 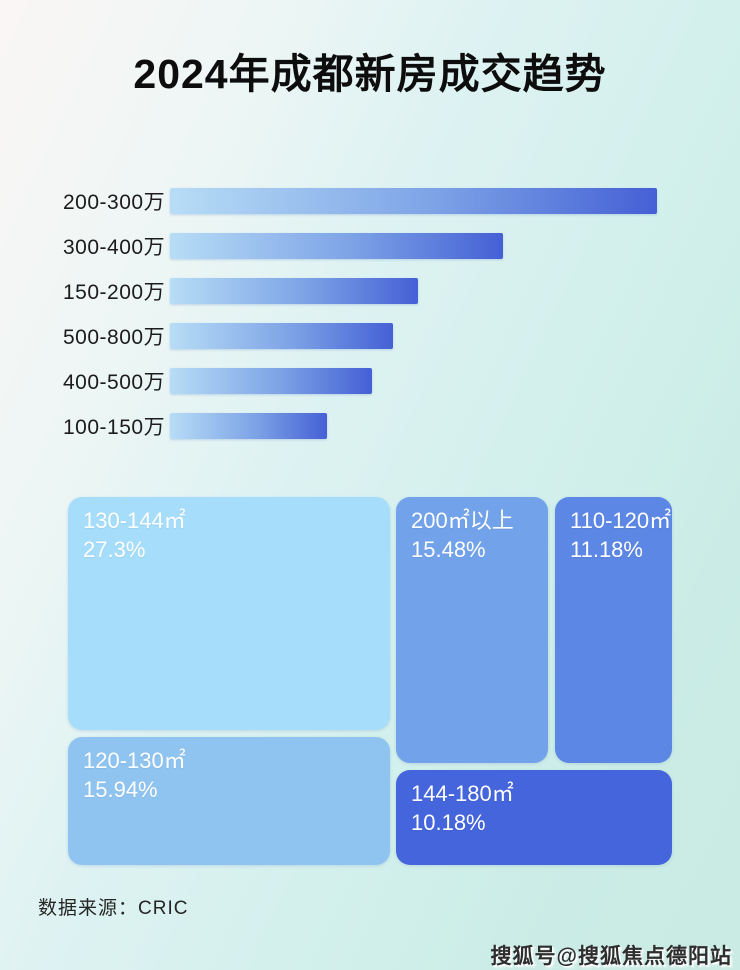 I want to click on page-title: 2024年成都新房成交趋势, so click(x=370, y=74).